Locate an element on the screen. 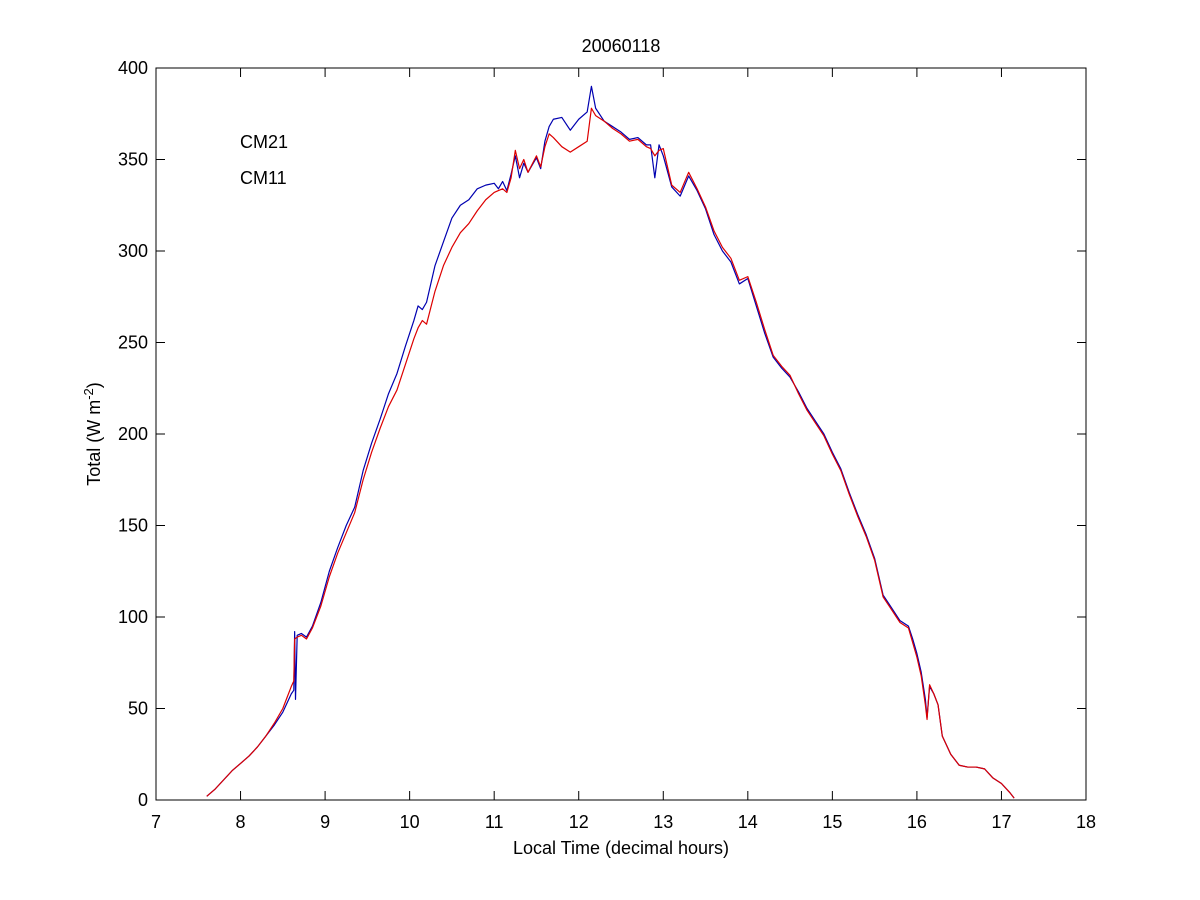 The width and height of the screenshot is (1200, 900). x-axis-label: Local Time (decimal hours) is located at coordinates (621, 848).